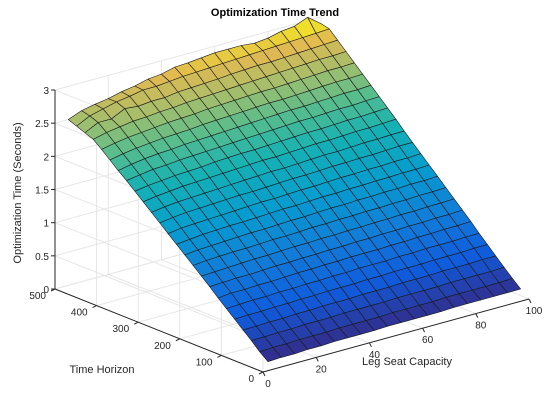  I want to click on x-tick-label: 20, so click(322, 369).